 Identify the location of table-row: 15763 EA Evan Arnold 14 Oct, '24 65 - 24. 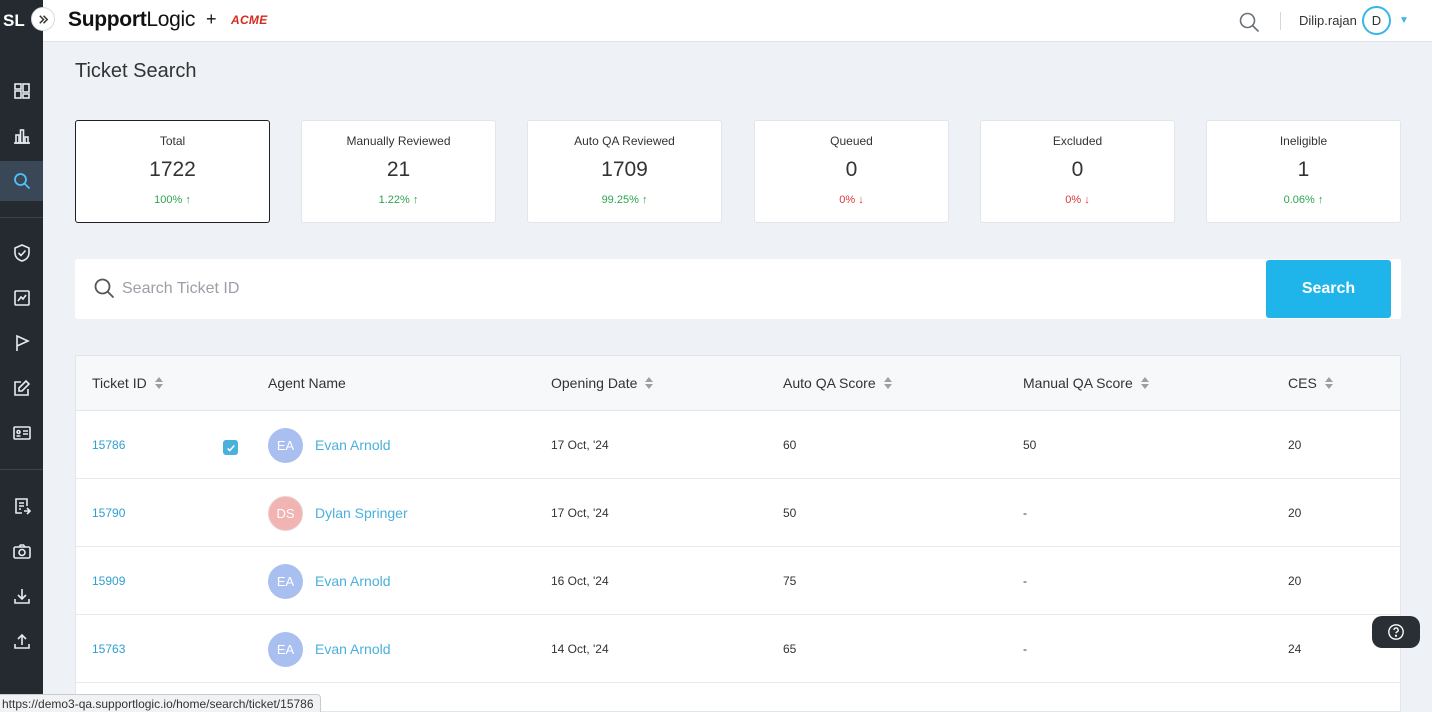
(738, 649).